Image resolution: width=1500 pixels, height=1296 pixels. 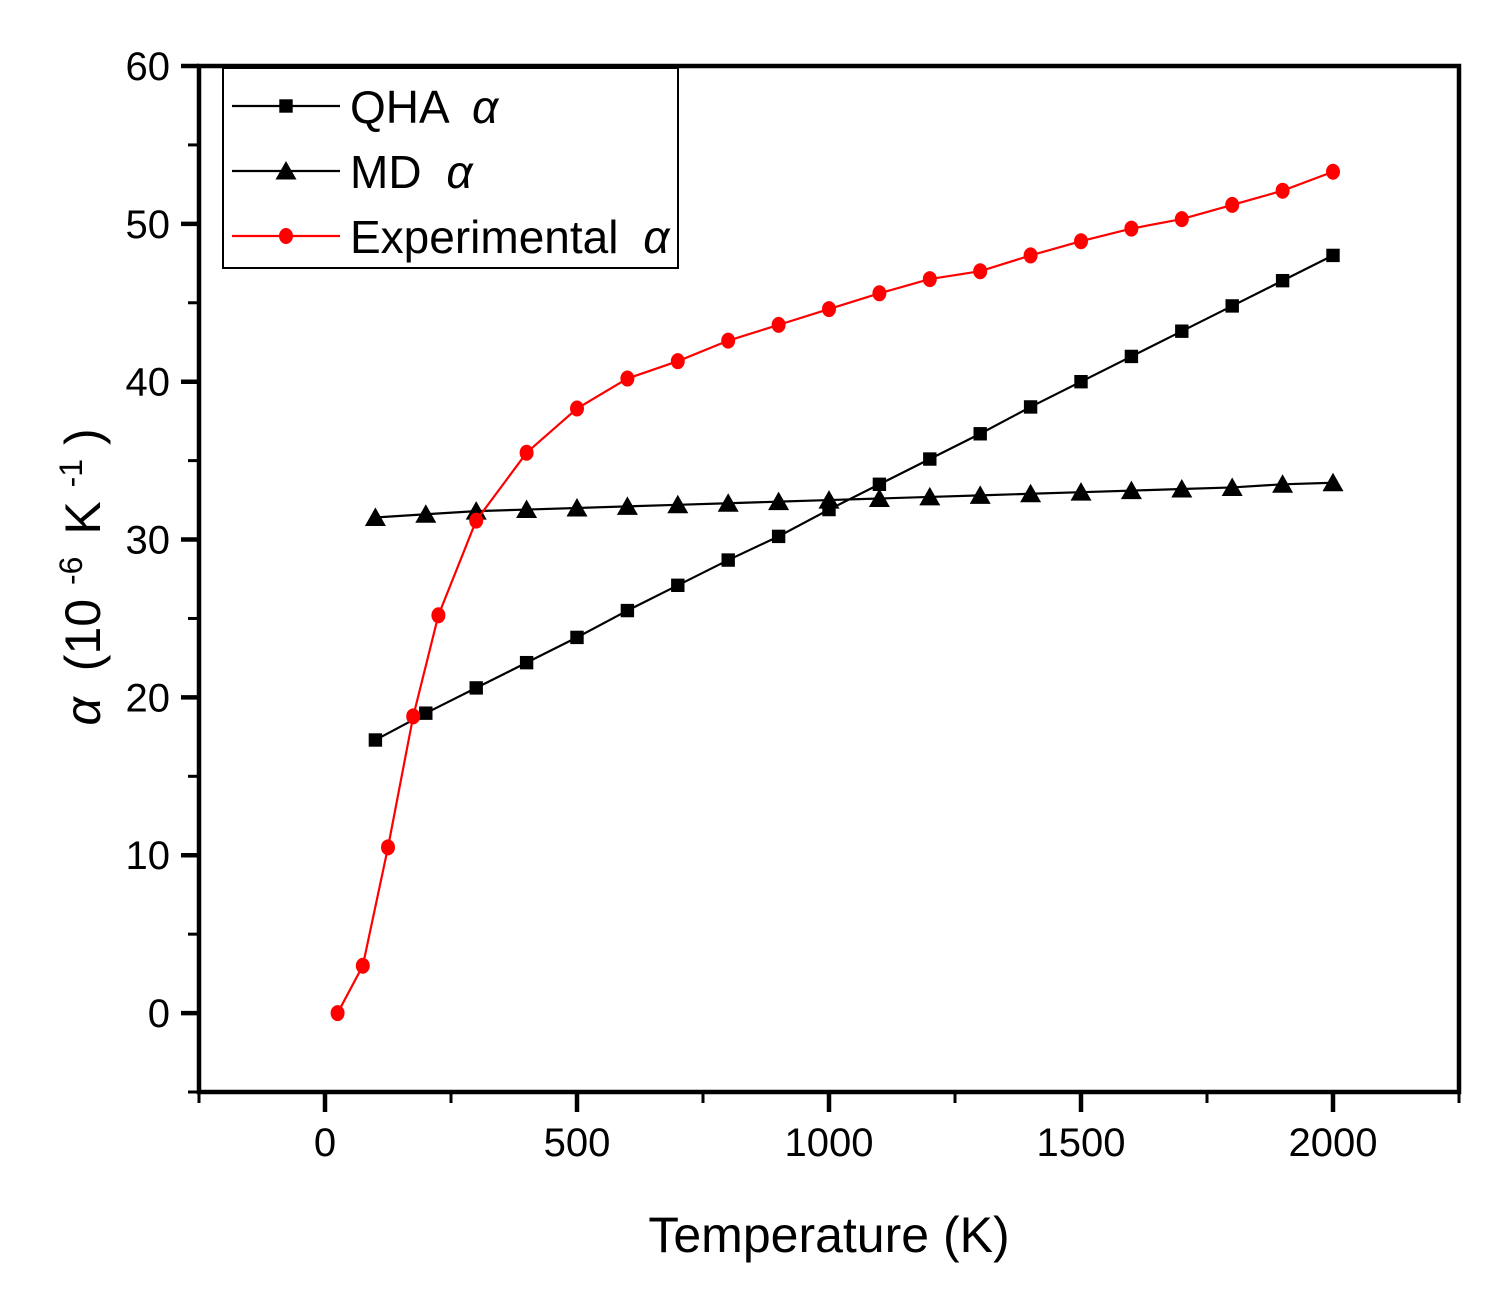 I want to click on legend-entry-qha: QHA α, so click(x=366, y=107).